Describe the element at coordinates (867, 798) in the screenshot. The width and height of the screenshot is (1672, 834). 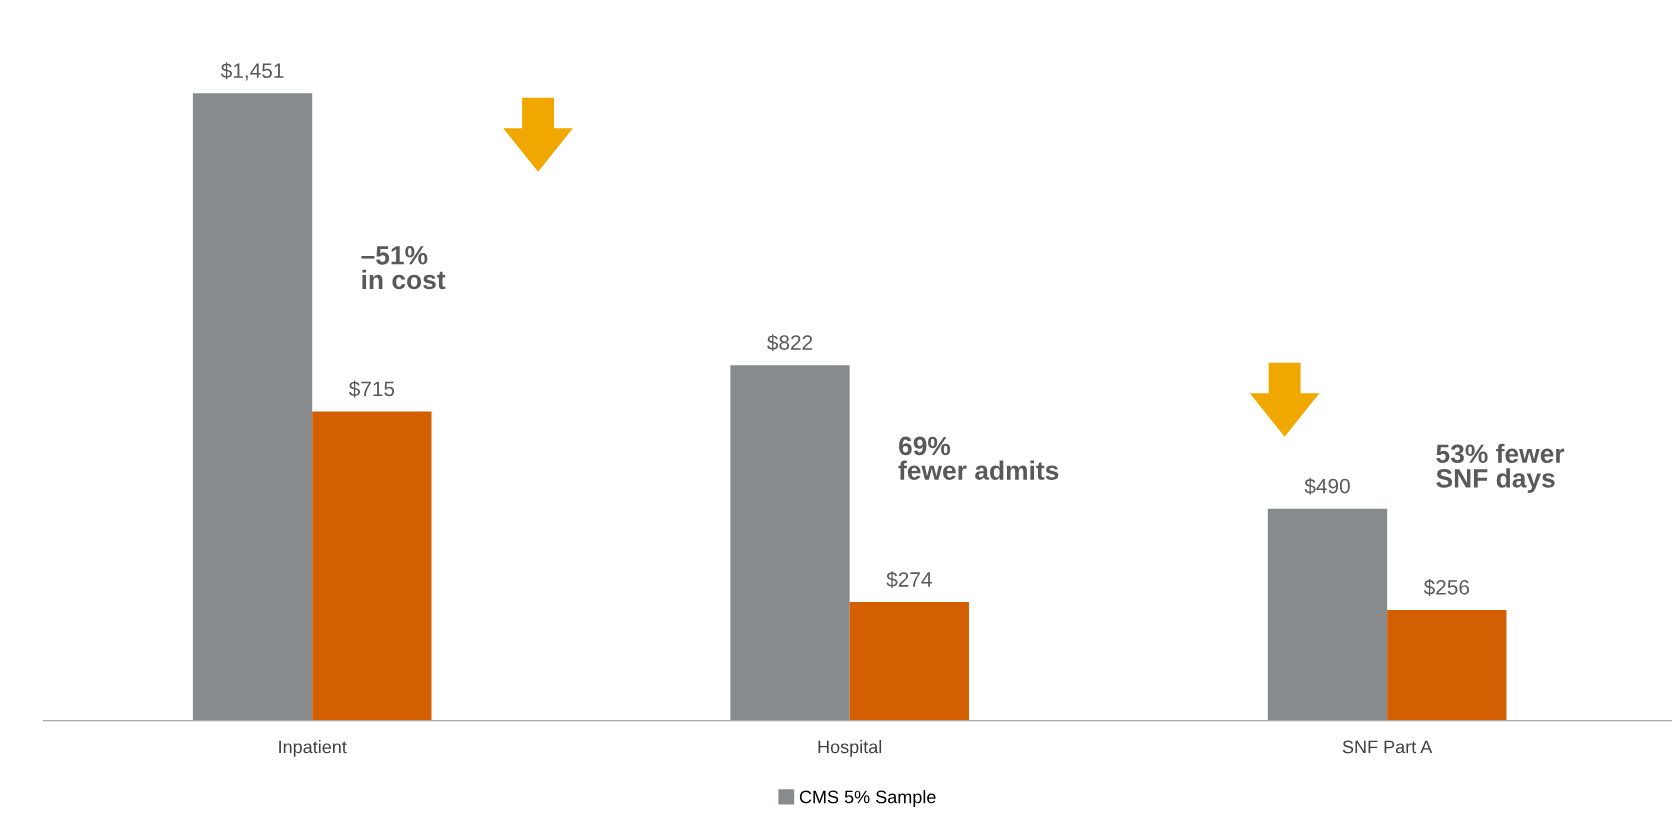
I see `legend-label: CMS 5% Sample` at that location.